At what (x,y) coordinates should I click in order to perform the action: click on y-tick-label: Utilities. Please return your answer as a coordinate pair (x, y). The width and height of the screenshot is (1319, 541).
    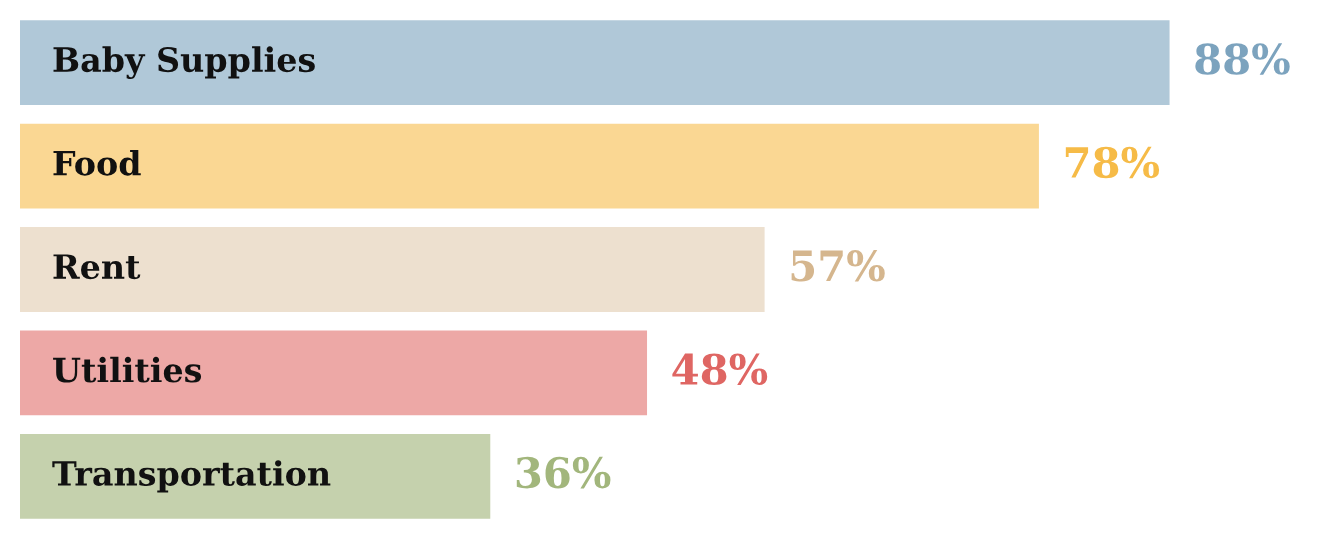
    Looking at the image, I should click on (127, 369).